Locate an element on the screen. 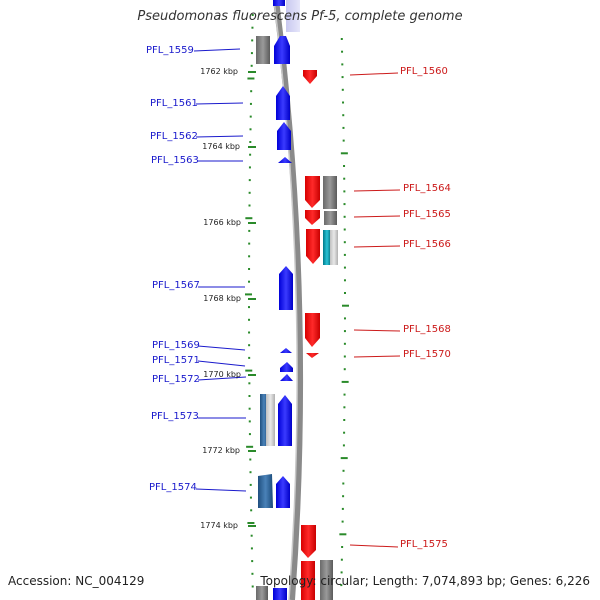 The height and width of the screenshot is (600, 600). feature-pfl-1564-gray is located at coordinates (330, 192).